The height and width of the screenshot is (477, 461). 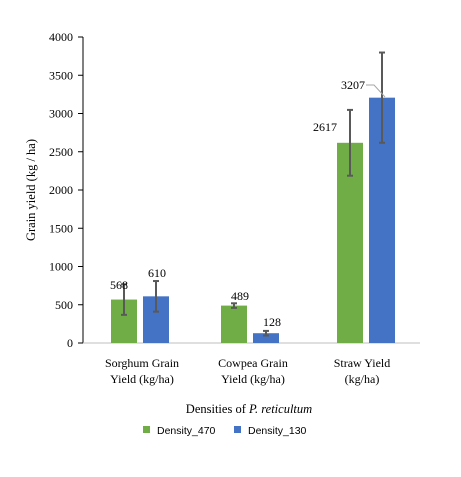 I want to click on y-tick-label: 1000, so click(x=61, y=267).